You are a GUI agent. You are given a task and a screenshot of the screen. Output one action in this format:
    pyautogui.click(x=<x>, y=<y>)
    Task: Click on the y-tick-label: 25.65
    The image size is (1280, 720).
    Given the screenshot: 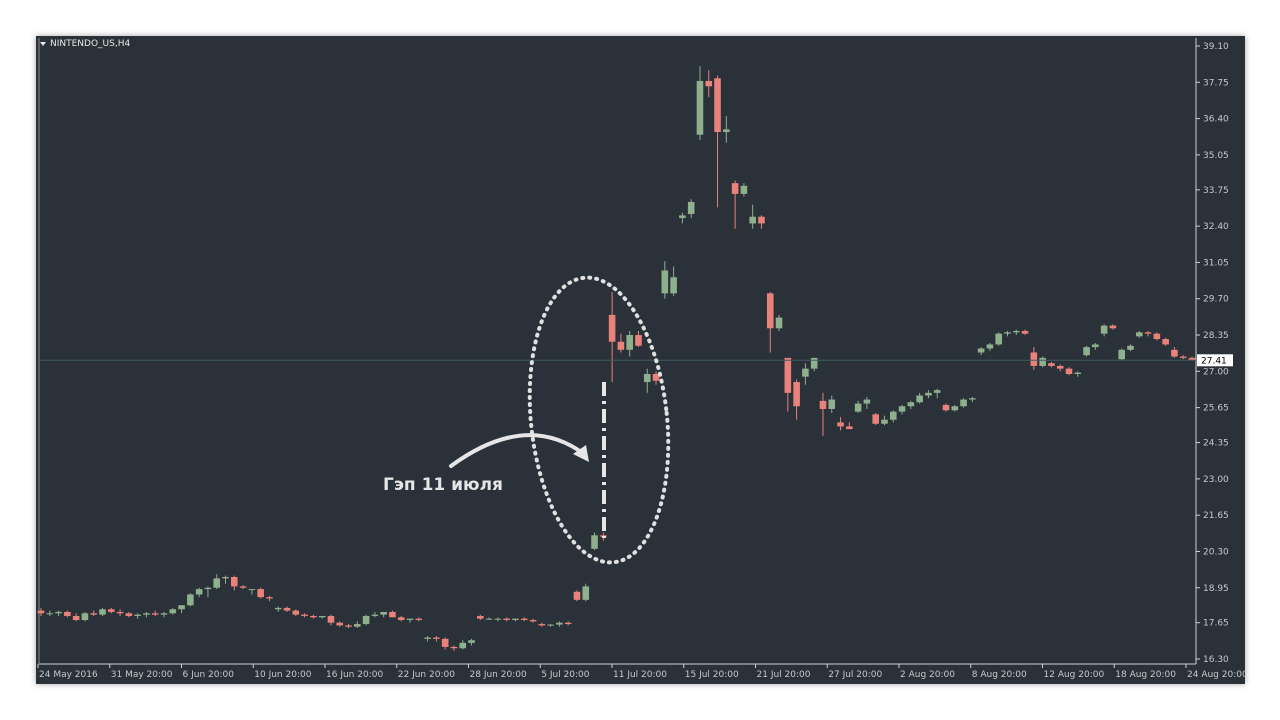 What is the action you would take?
    pyautogui.click(x=1216, y=409)
    